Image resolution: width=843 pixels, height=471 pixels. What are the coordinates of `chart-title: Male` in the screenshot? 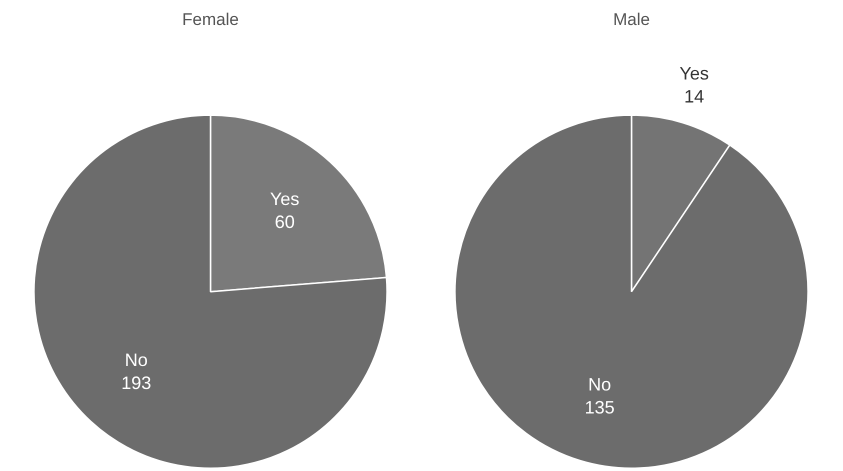 It's located at (631, 19).